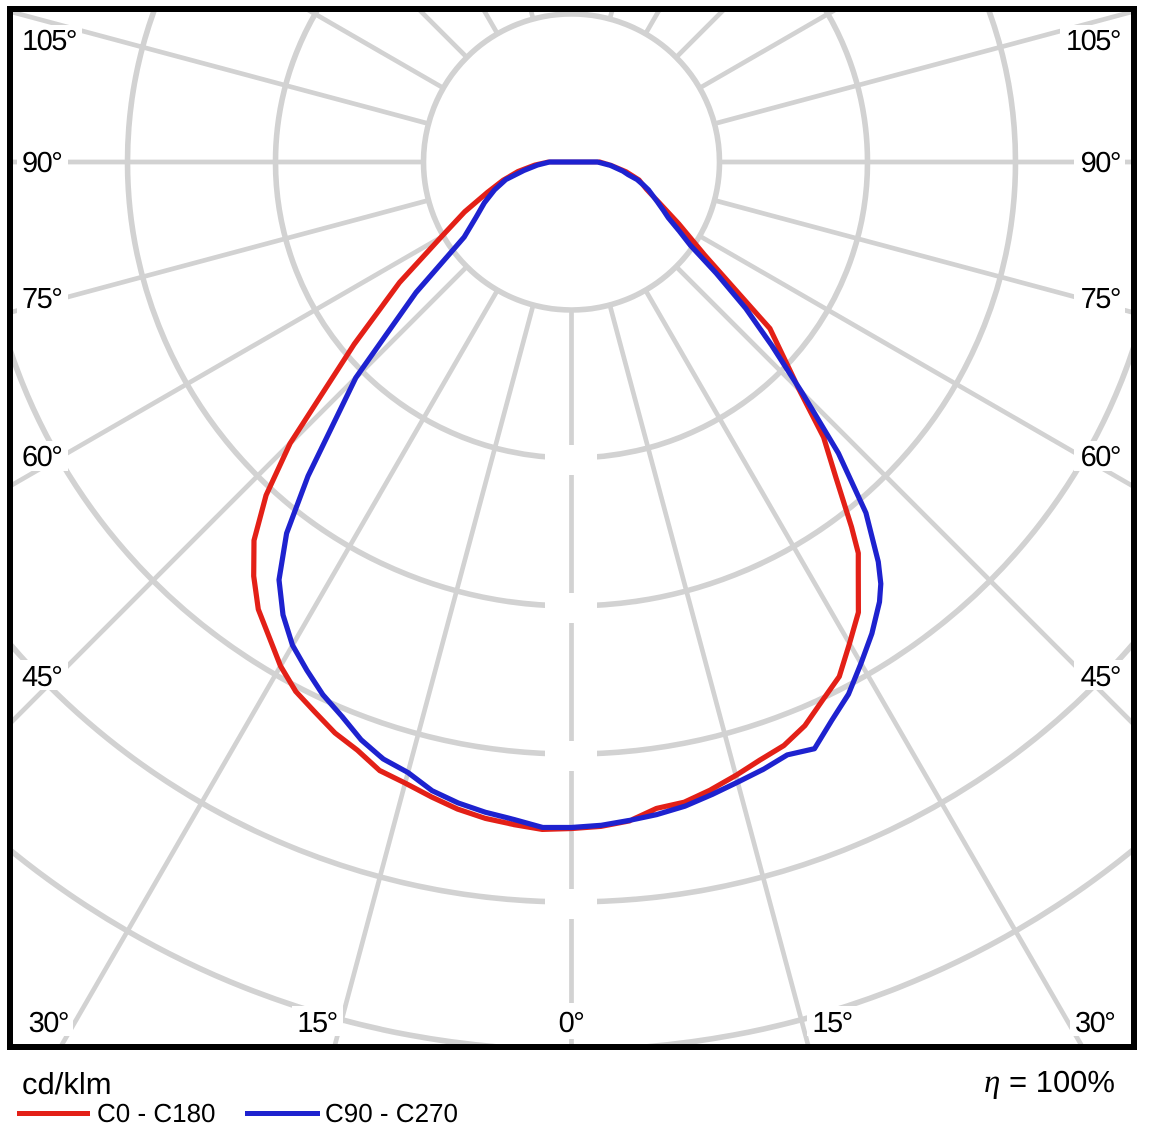  Describe the element at coordinates (571, 1023) in the screenshot. I see `svg-text: 0°` at that location.